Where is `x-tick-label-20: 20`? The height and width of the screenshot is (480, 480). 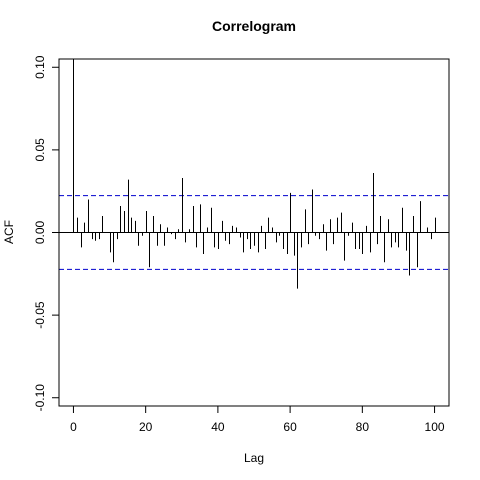 x-tick-label-20: 20 is located at coordinates (146, 427).